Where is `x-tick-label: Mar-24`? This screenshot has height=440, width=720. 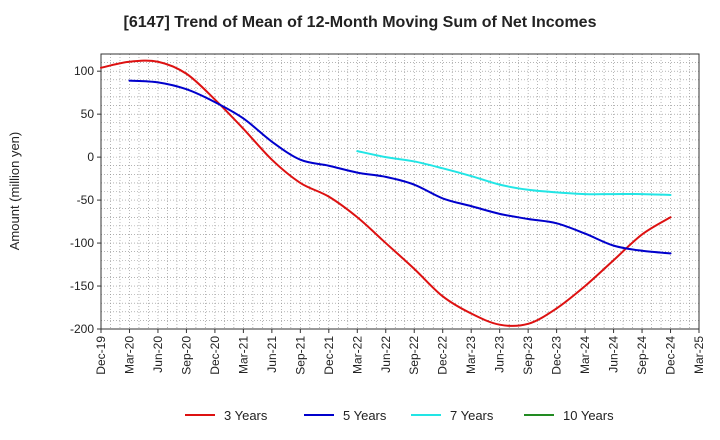
x-tick-label: Mar-24 is located at coordinates (585, 355).